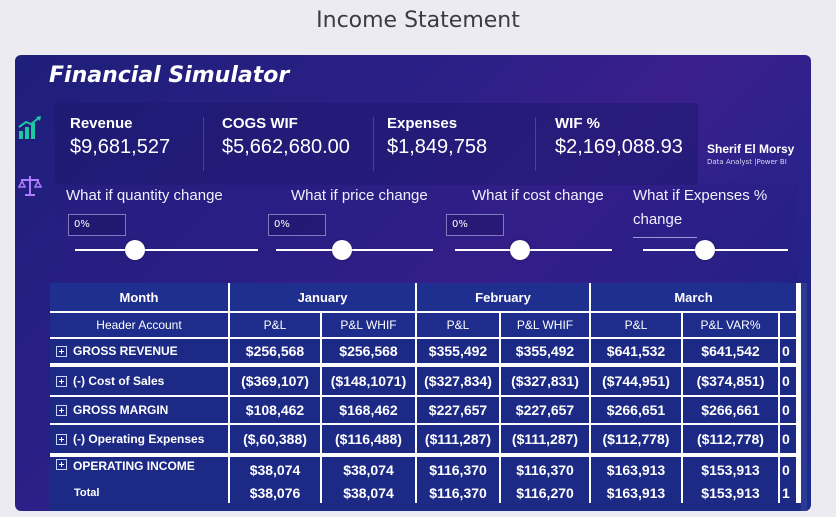 The height and width of the screenshot is (517, 836). I want to click on row-label-cell: GROSS MARGIN, so click(139, 410).